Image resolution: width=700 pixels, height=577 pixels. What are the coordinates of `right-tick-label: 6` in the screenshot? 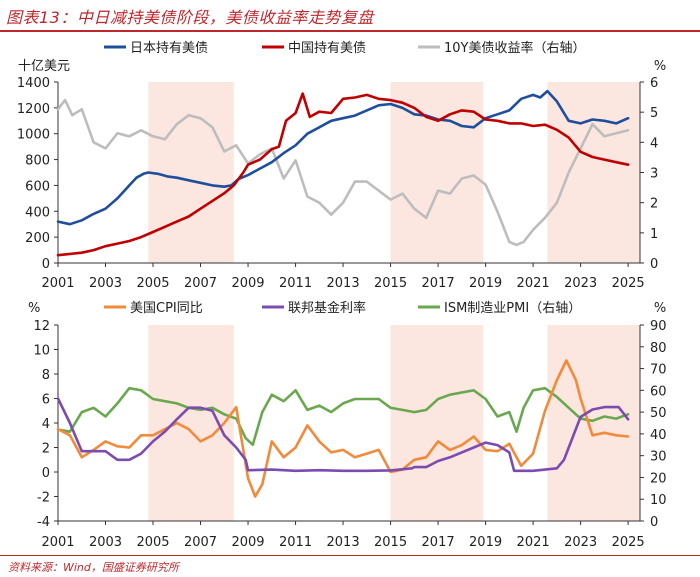 It's located at (654, 83).